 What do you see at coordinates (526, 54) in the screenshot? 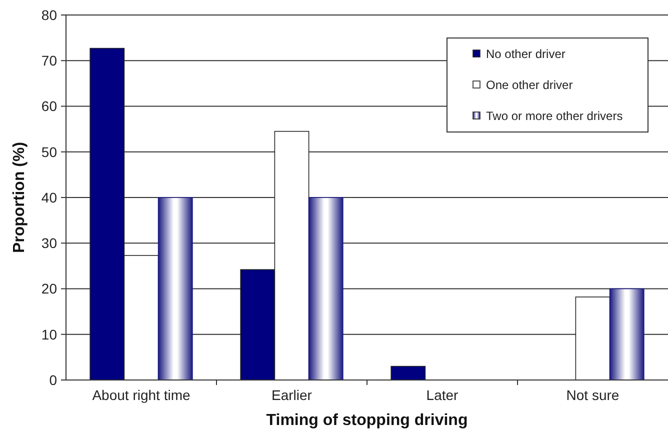
I see `legend-label: No other driver` at bounding box center [526, 54].